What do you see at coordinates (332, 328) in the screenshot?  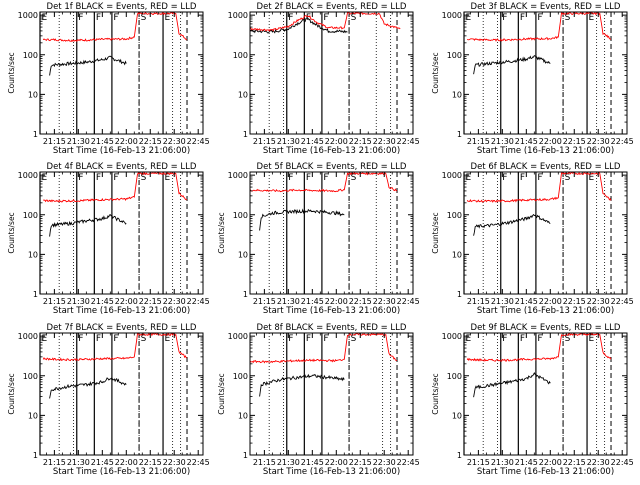 I see `chart-title: Det 8f BLACK = Events, RED = LLD` at bounding box center [332, 328].